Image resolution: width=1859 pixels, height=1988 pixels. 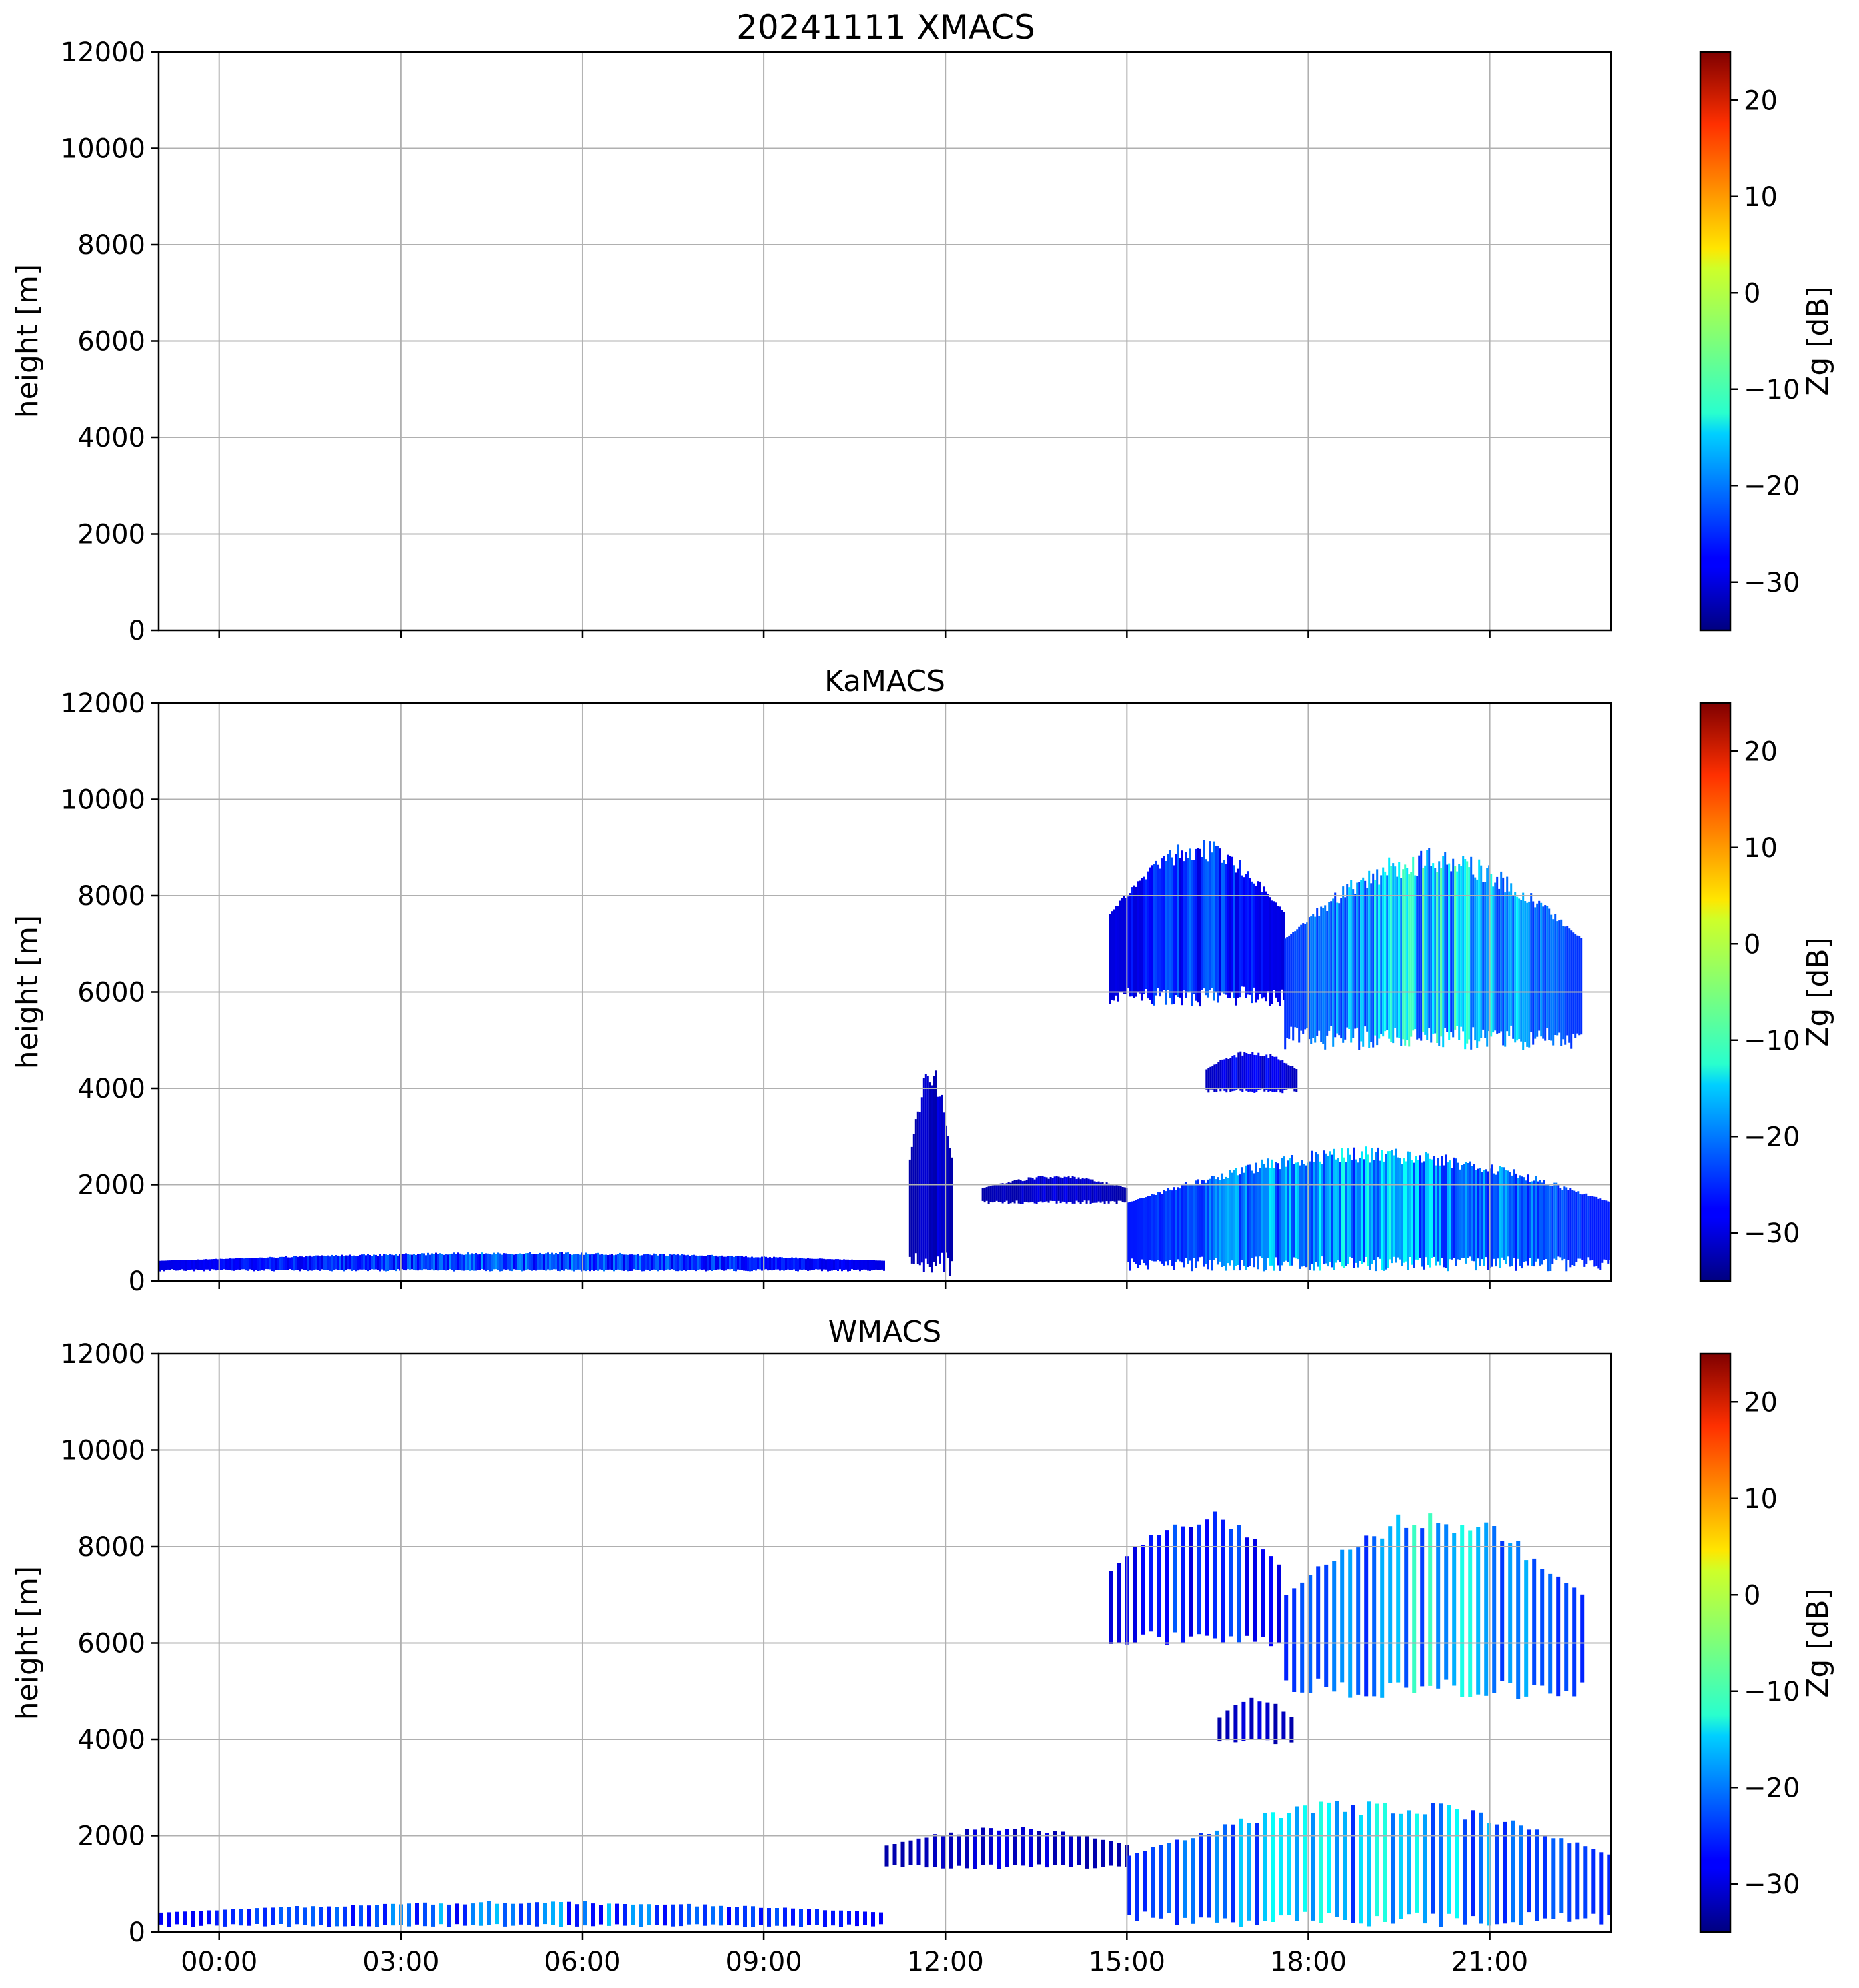 I want to click on figure-title: 20241111 XMACS, so click(x=885, y=27).